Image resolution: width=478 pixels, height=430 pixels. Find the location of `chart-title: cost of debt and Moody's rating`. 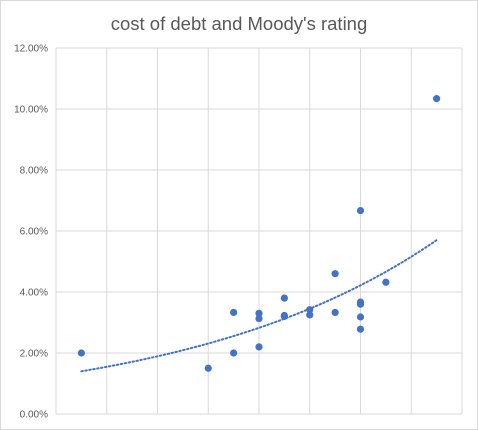

chart-title: cost of debt and Moody's rating is located at coordinates (239, 23).